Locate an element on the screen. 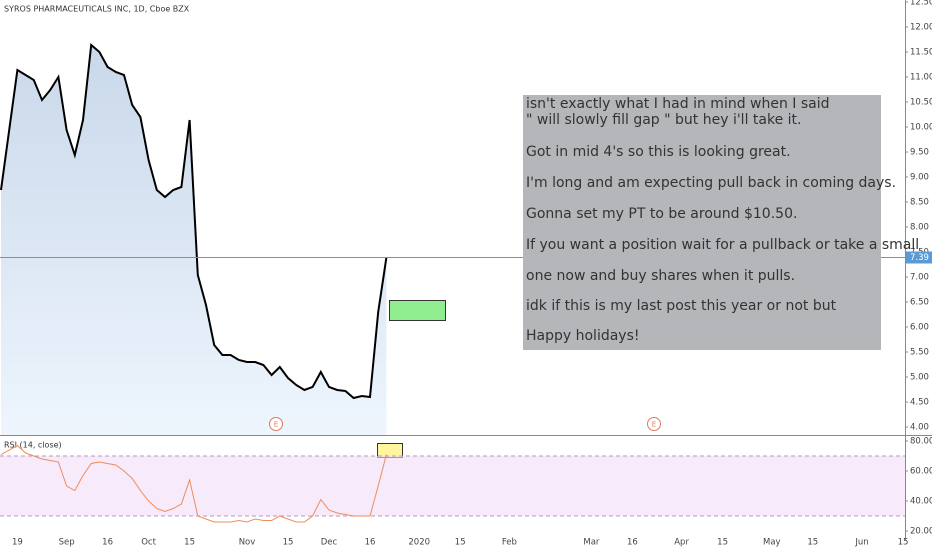  y-tick-label: 10.00 is located at coordinates (921, 128).